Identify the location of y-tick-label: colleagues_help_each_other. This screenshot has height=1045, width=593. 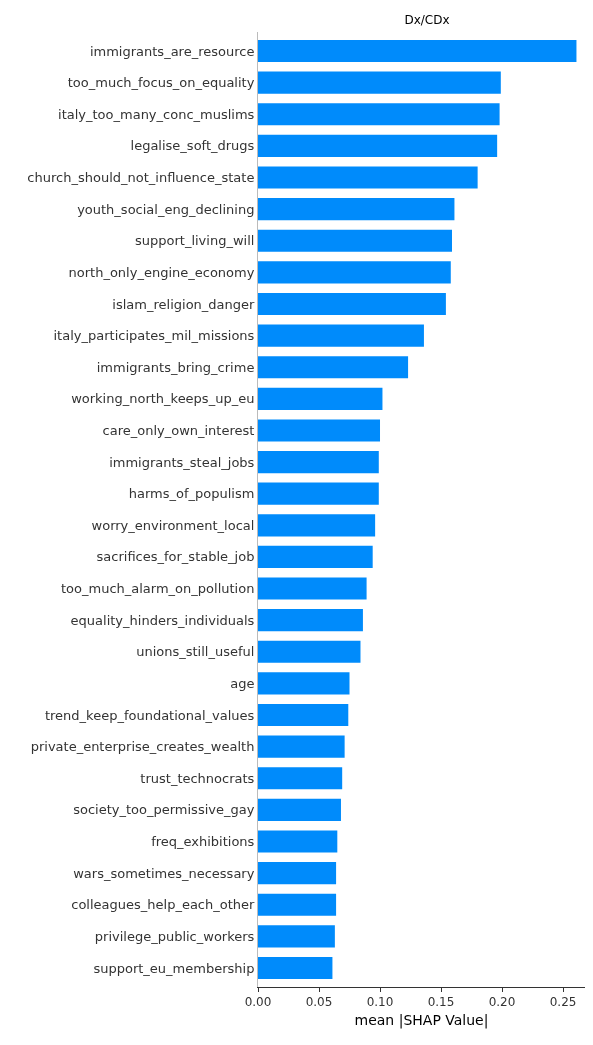
(163, 905).